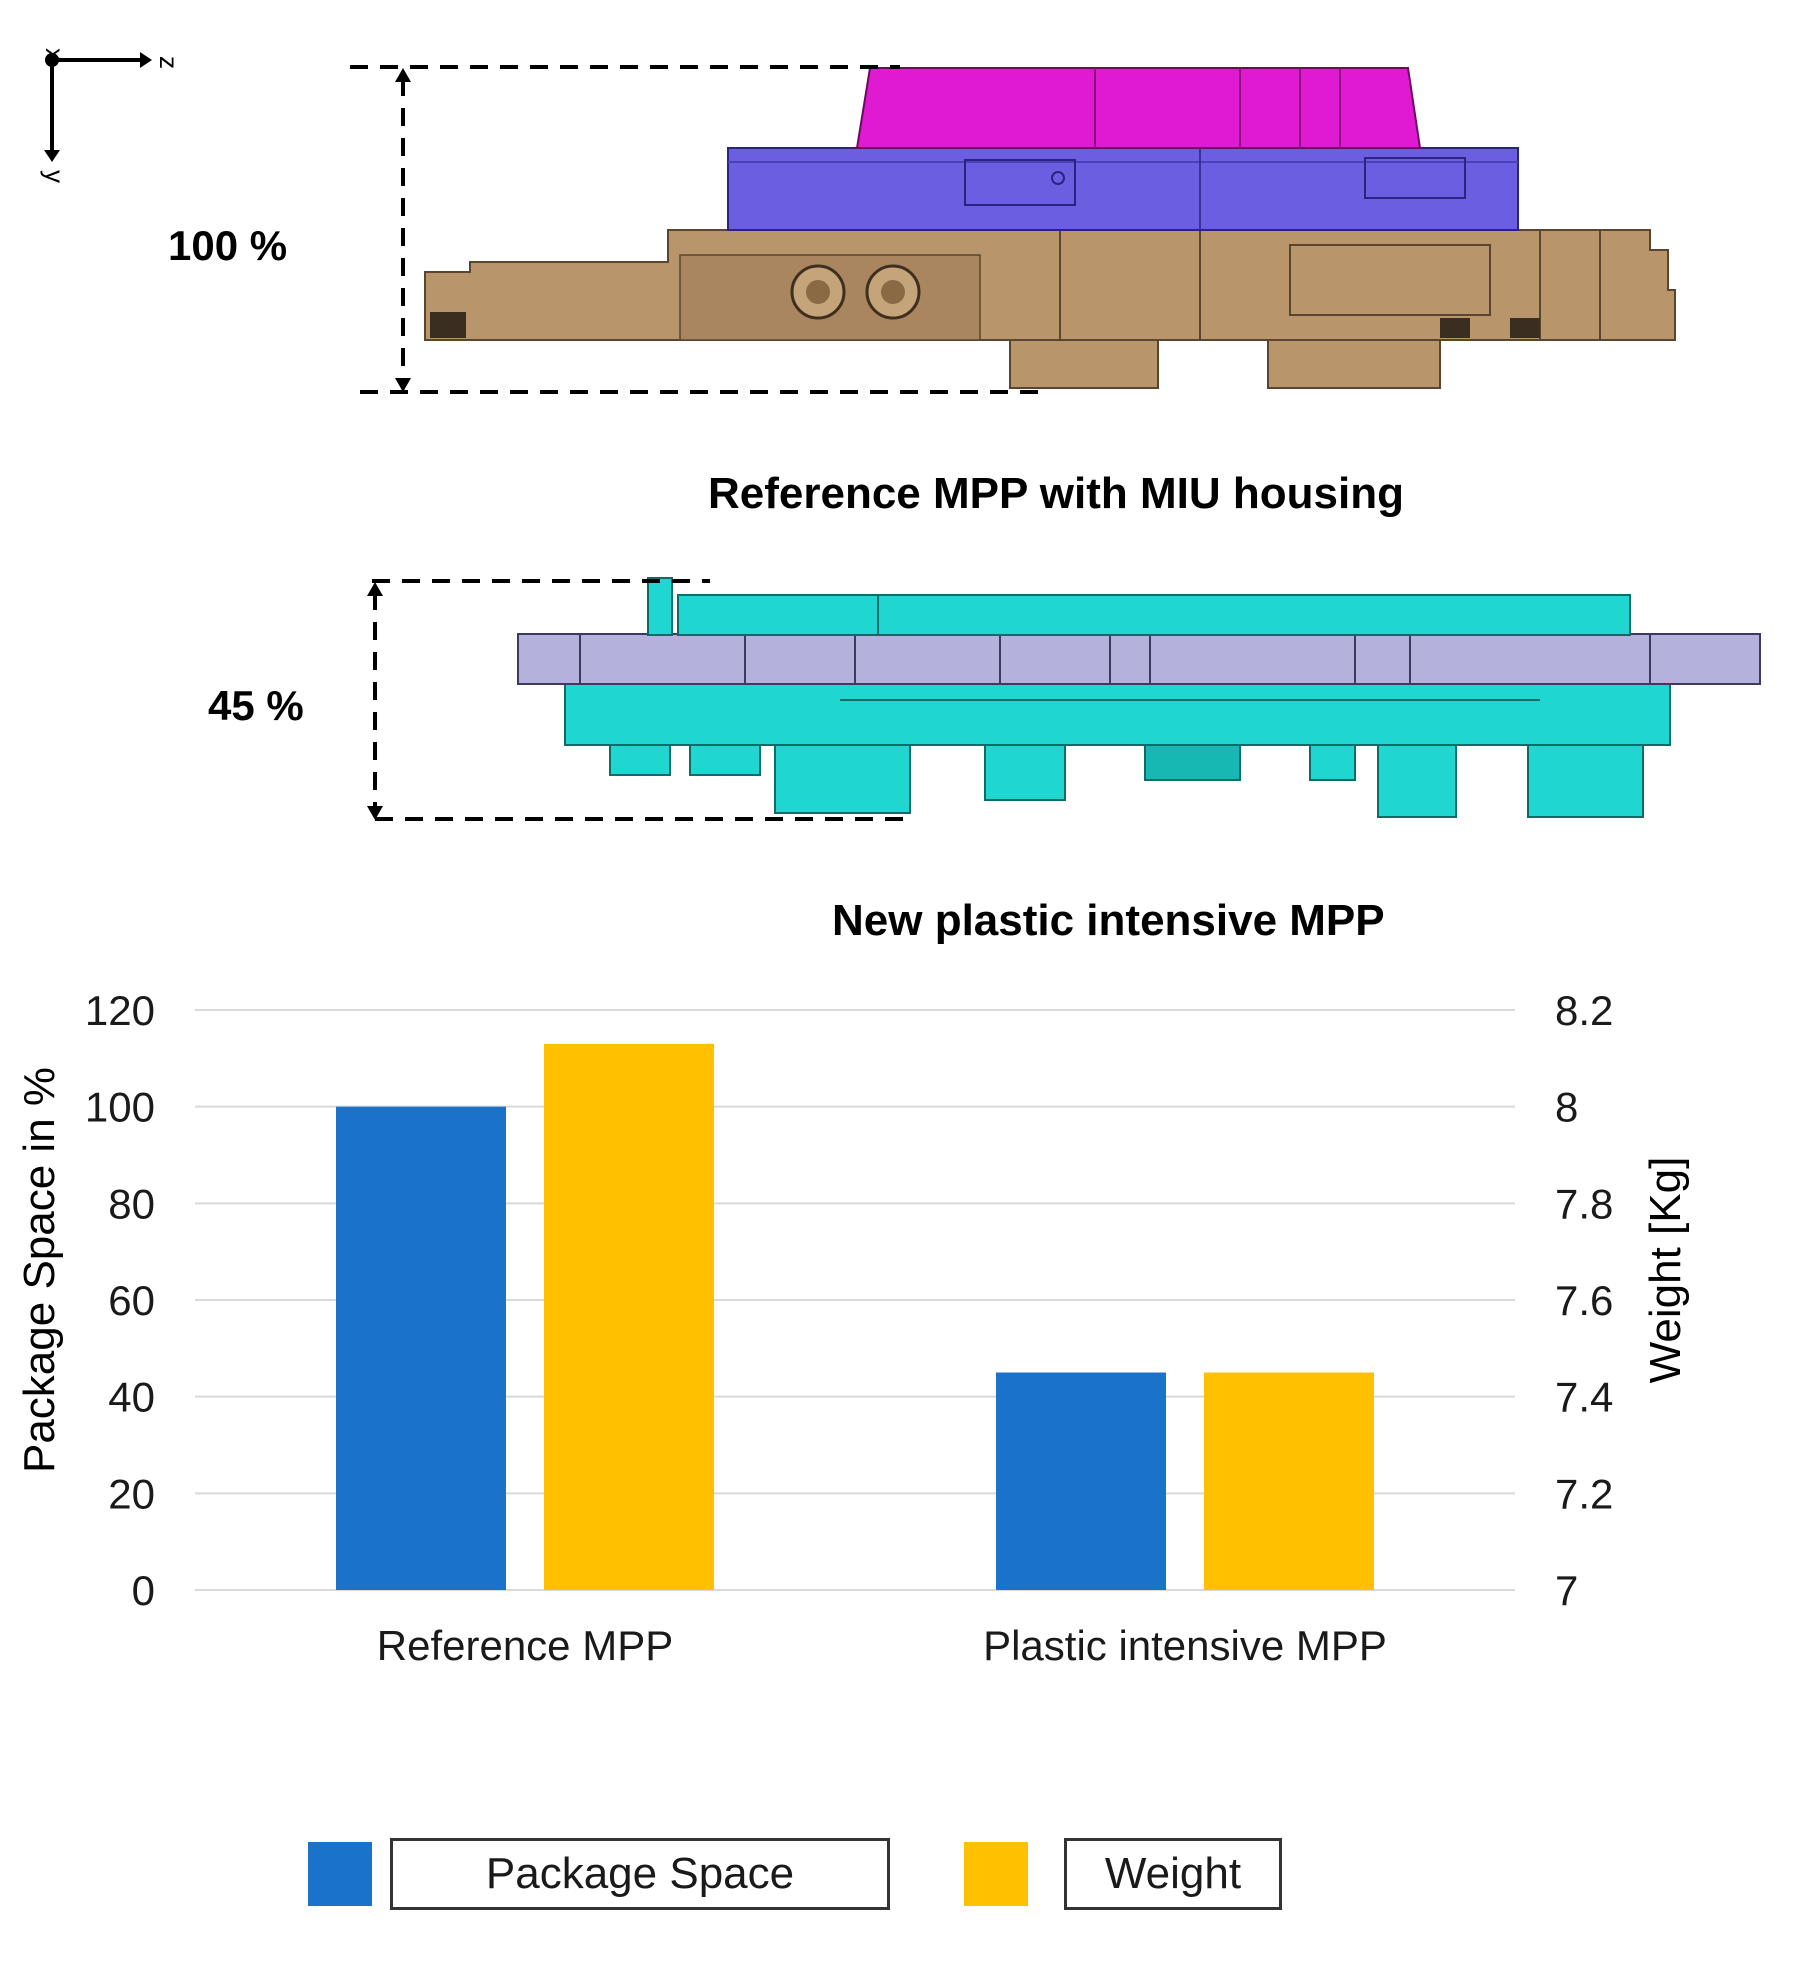 This screenshot has height=1968, width=1793. I want to click on reference-dimension, so click(695, 229).